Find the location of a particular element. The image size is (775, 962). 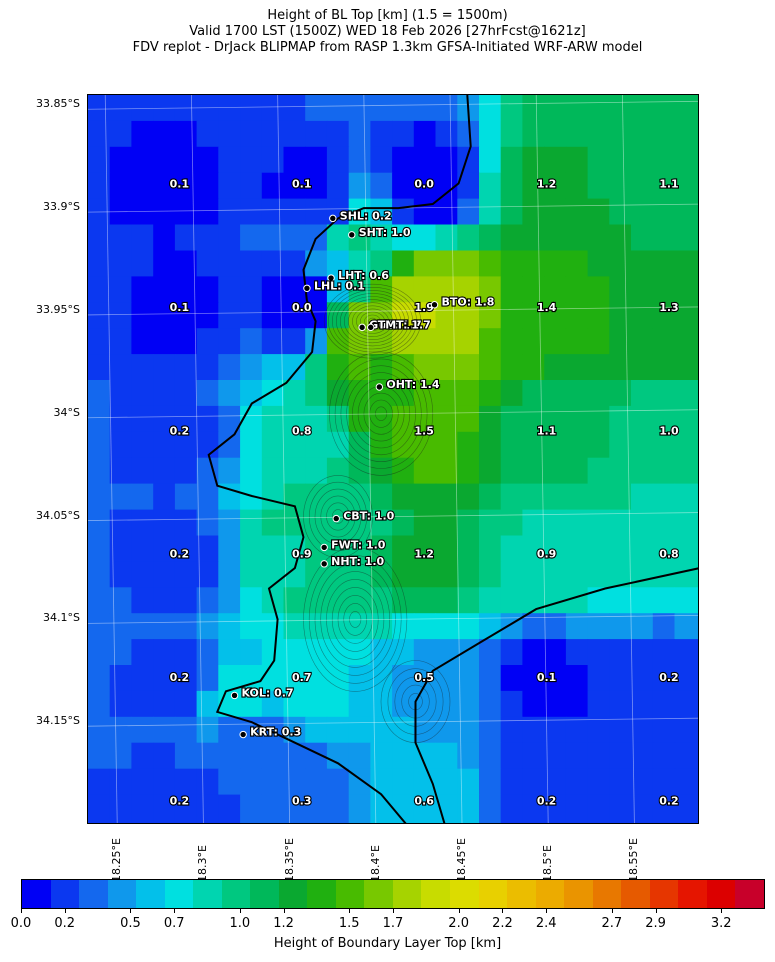

grid-value-label: 1.9 is located at coordinates (424, 307).